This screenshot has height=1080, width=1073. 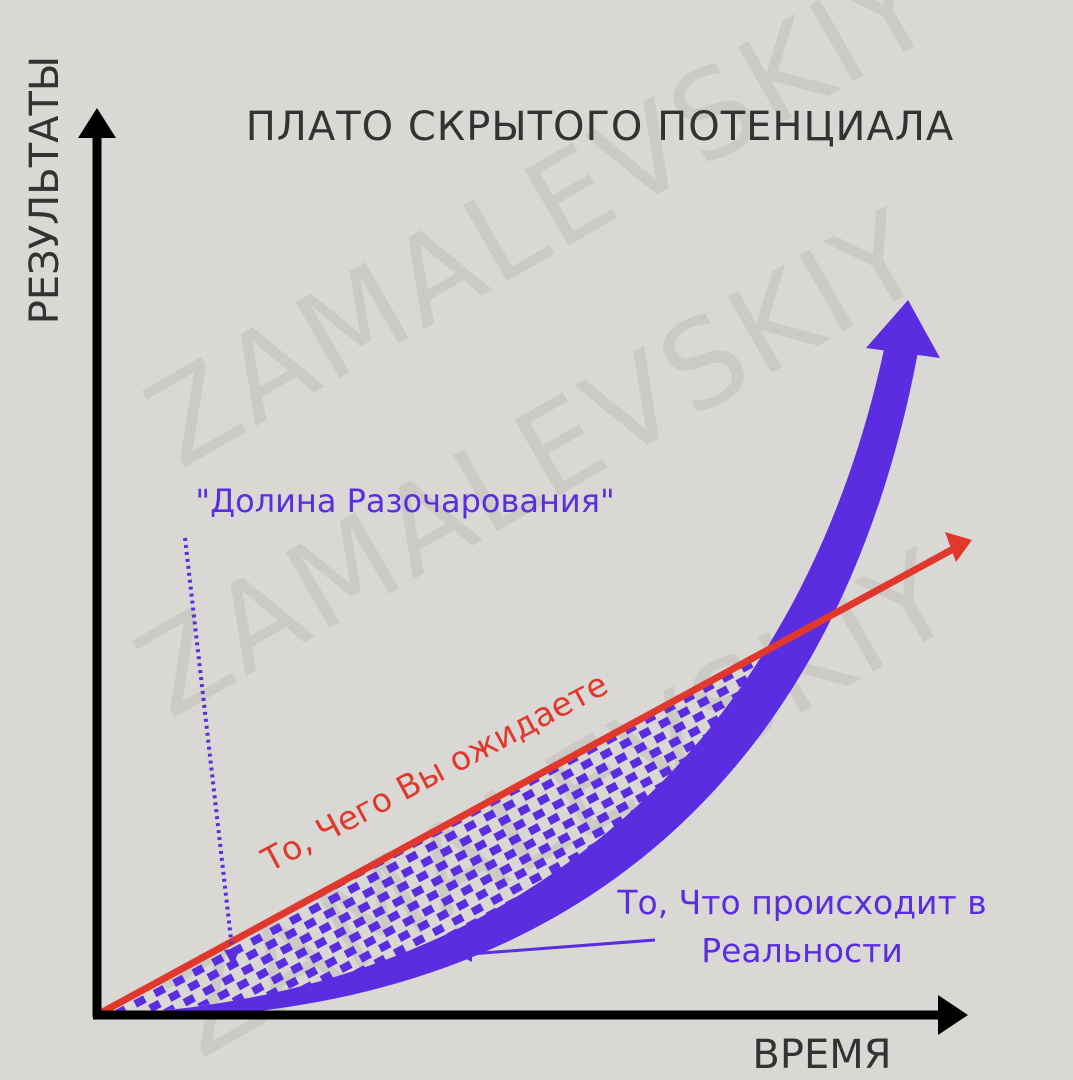 I want to click on reality-pointer-head, so click(x=465, y=954).